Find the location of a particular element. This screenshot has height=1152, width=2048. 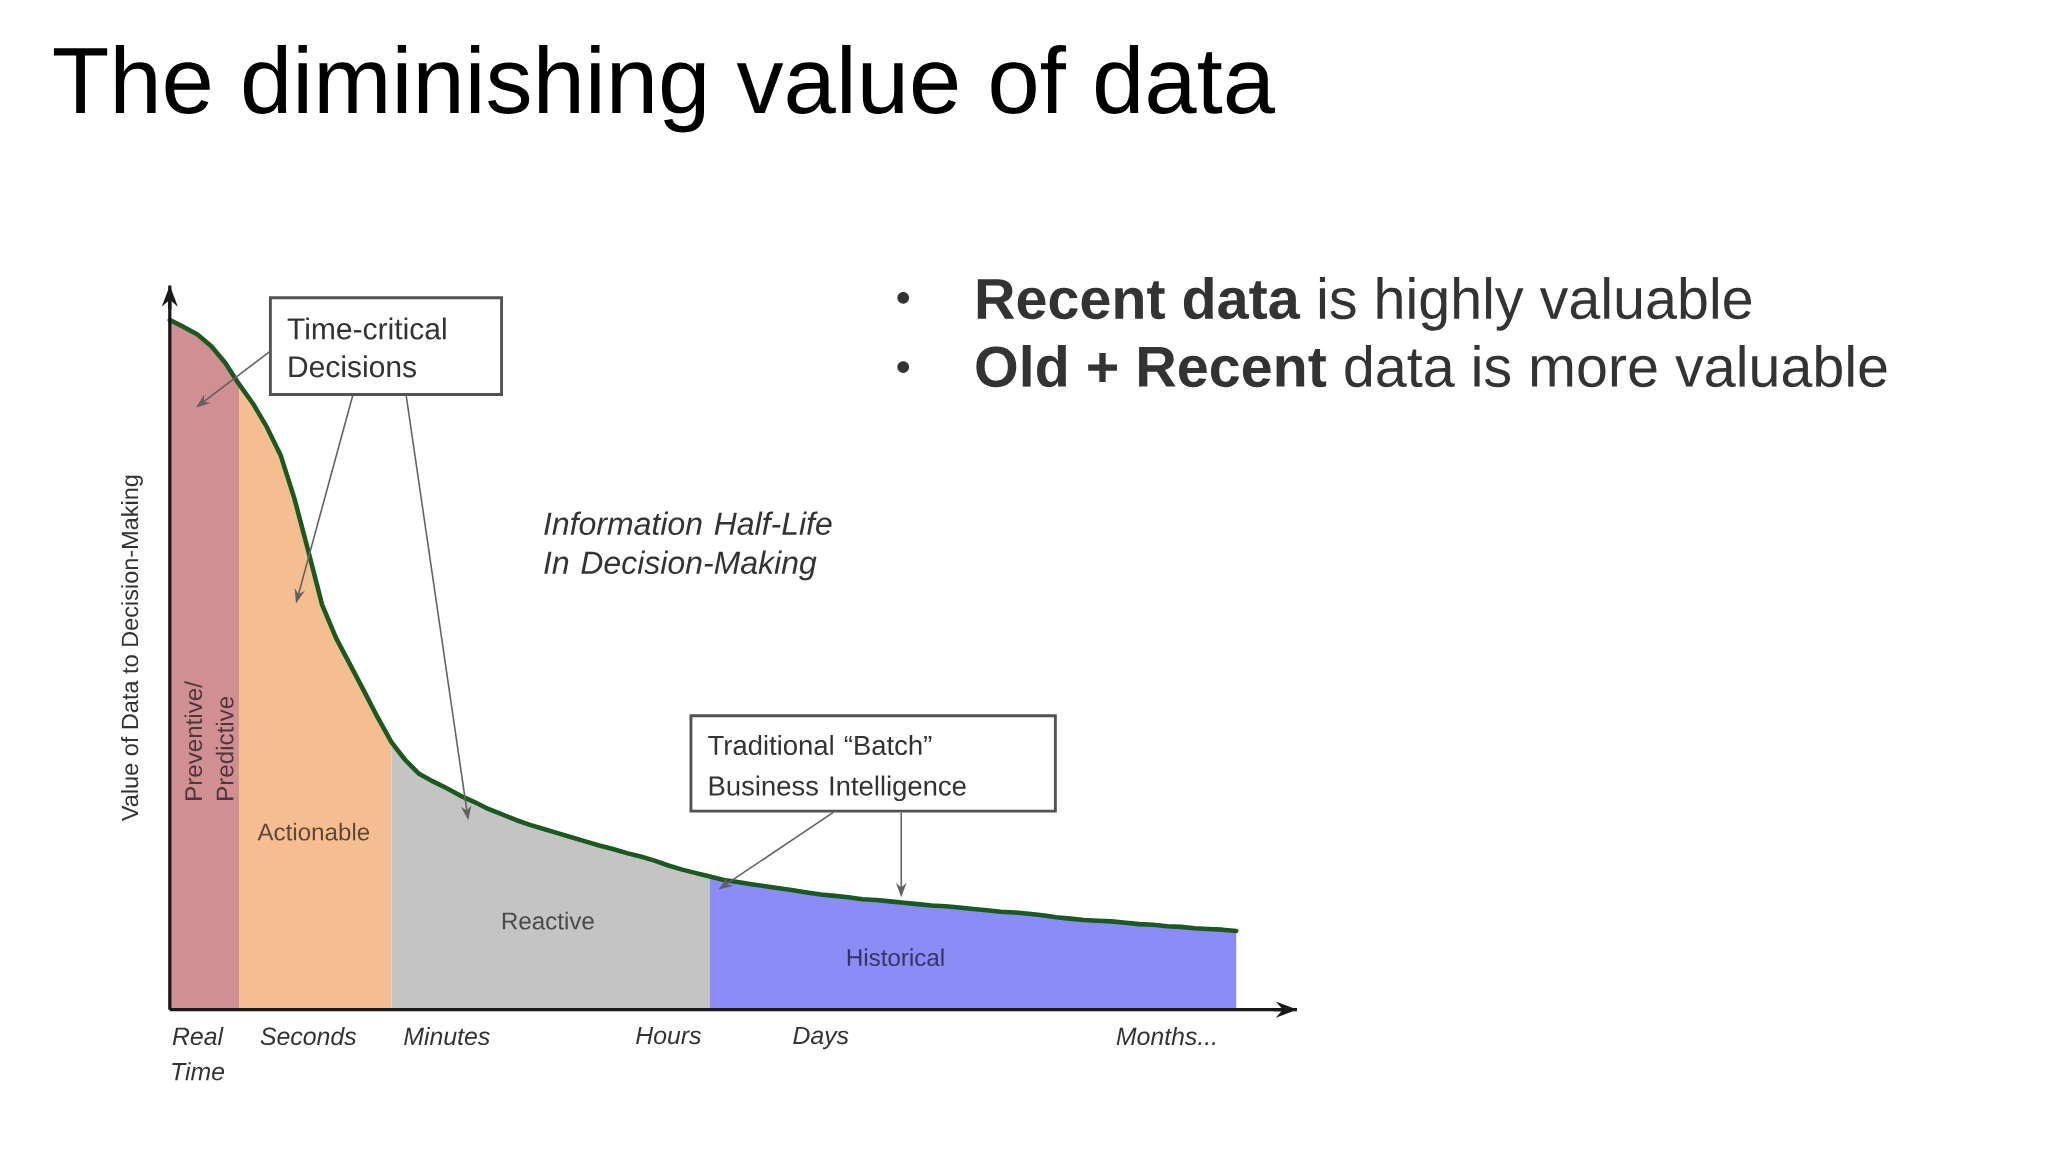

x-tick-label: Real Time is located at coordinates (198, 1053).